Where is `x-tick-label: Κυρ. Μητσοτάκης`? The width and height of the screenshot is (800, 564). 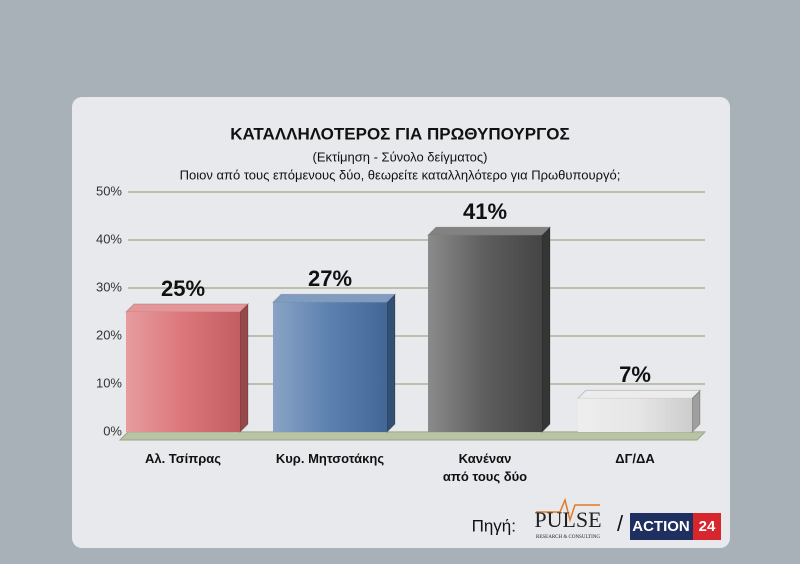
x-tick-label: Κυρ. Μητσοτάκης is located at coordinates (330, 458).